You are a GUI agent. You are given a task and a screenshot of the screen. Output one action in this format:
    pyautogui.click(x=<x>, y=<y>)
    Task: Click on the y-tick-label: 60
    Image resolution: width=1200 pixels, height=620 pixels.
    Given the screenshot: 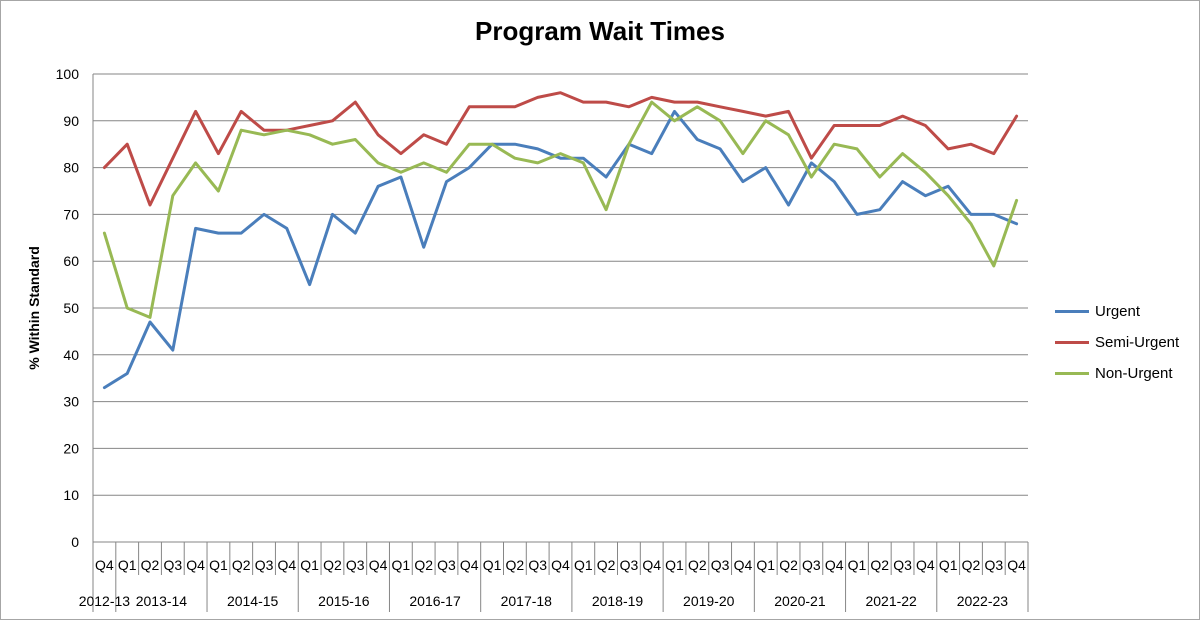 What is the action you would take?
    pyautogui.click(x=71, y=261)
    